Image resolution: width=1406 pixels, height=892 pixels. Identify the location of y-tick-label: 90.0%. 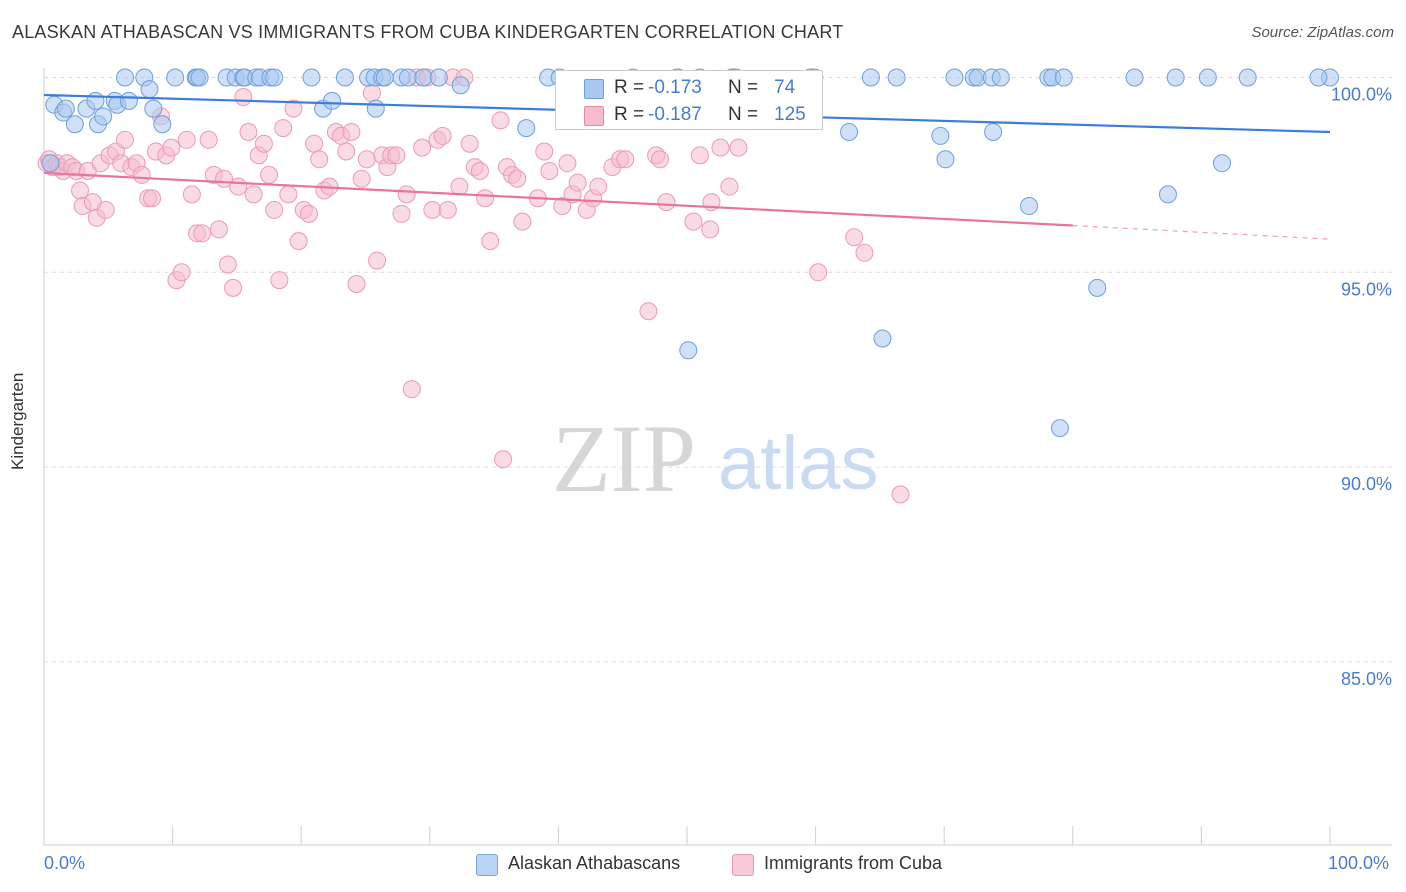
(1366, 484).